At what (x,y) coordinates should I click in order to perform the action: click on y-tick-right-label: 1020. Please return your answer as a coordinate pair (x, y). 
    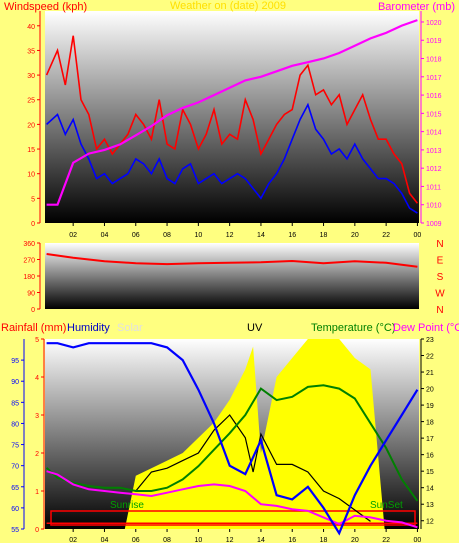
    Looking at the image, I should click on (434, 23).